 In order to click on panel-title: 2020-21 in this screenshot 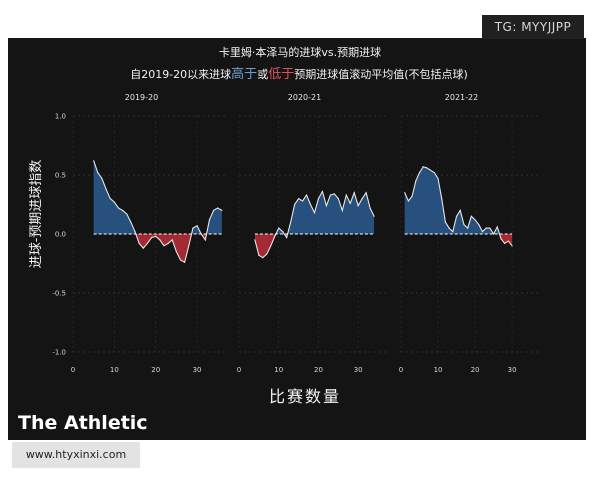, I will do `click(304, 97)`.